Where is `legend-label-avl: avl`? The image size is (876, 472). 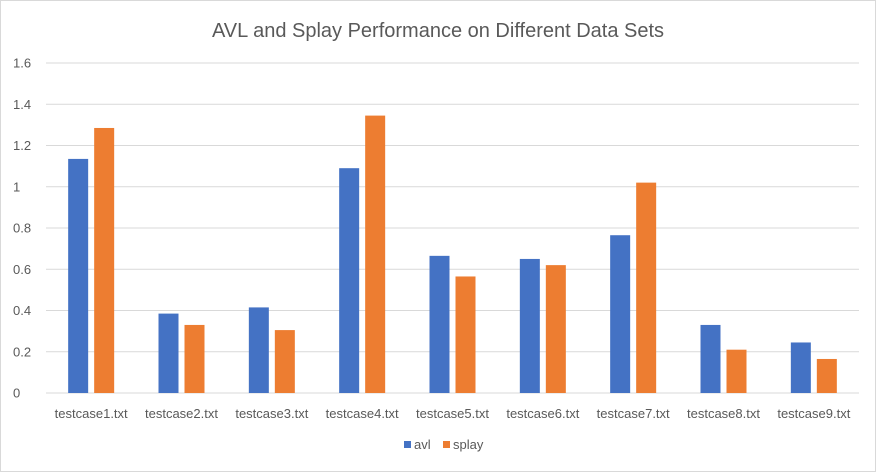 legend-label-avl: avl is located at coordinates (422, 444).